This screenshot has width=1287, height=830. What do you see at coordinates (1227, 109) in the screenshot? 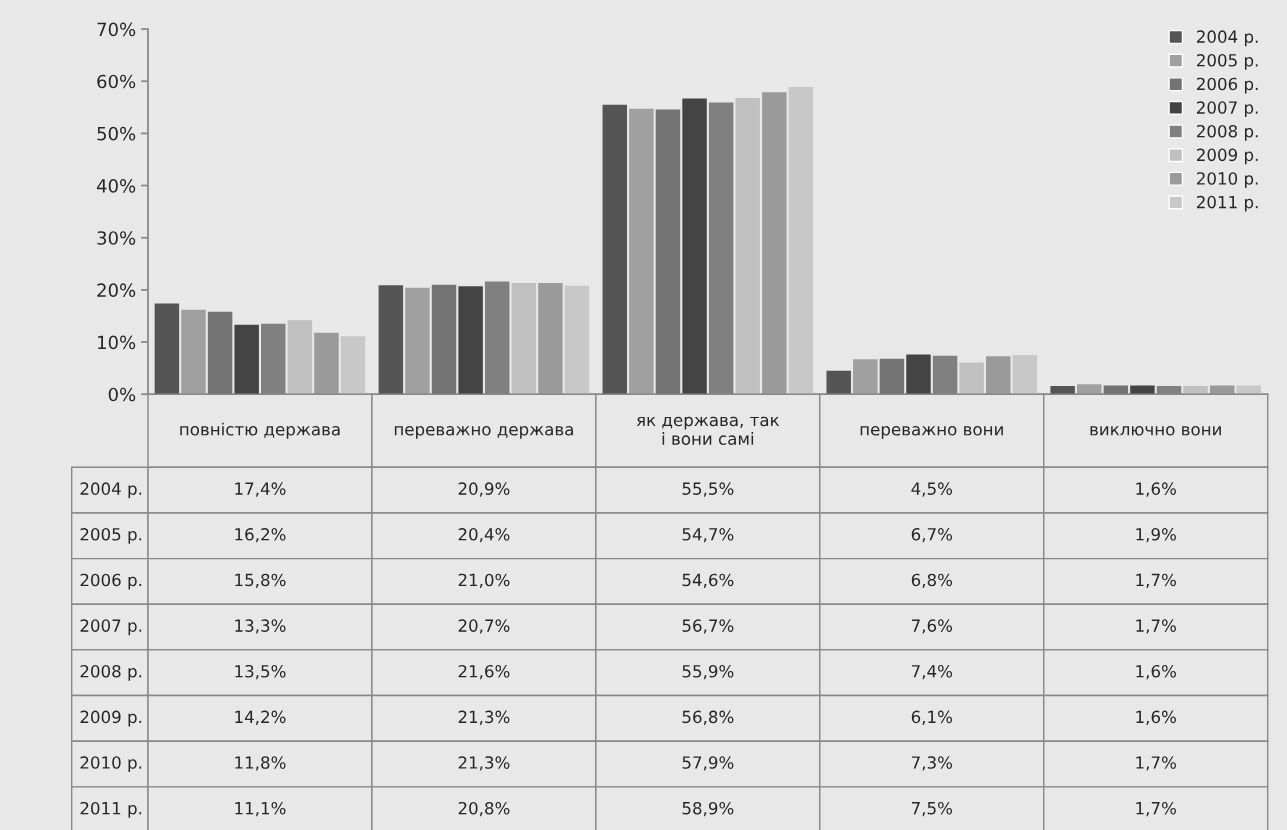
I see `legend-label: 2007 р.` at bounding box center [1227, 109].